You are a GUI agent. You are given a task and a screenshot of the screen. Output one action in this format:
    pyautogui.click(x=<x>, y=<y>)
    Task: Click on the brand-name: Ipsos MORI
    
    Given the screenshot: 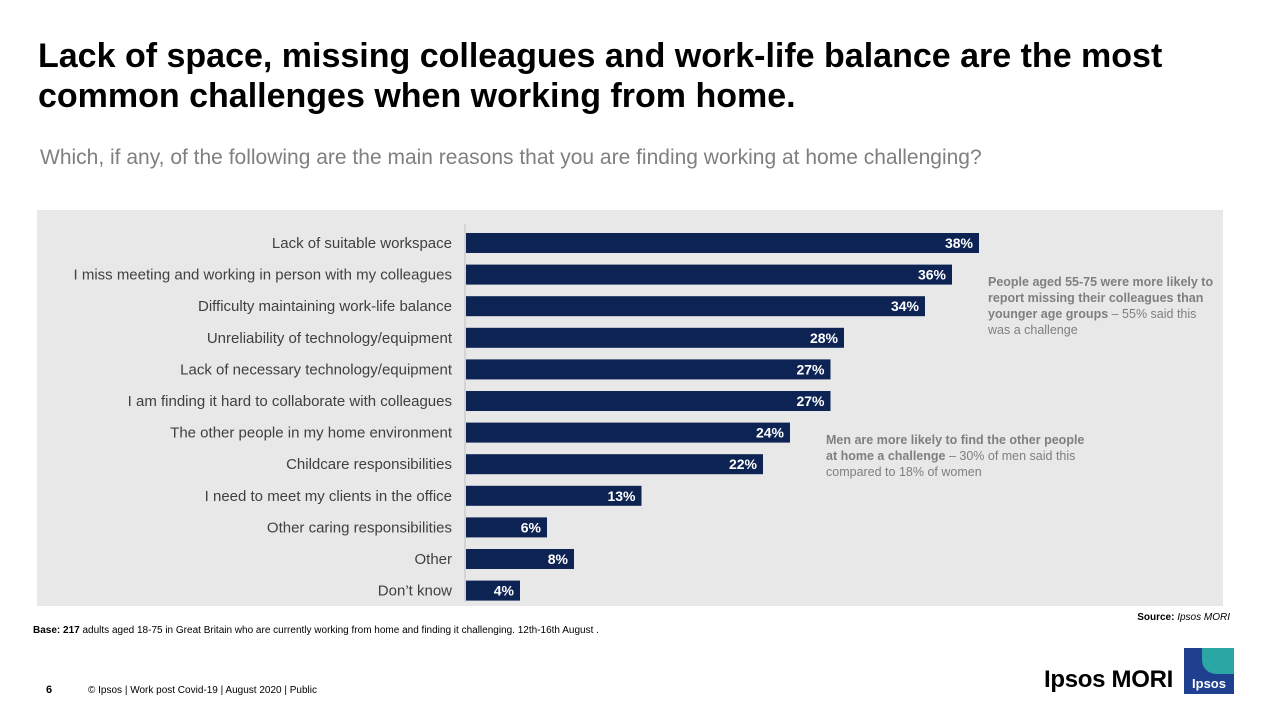 What is the action you would take?
    pyautogui.click(x=1109, y=679)
    